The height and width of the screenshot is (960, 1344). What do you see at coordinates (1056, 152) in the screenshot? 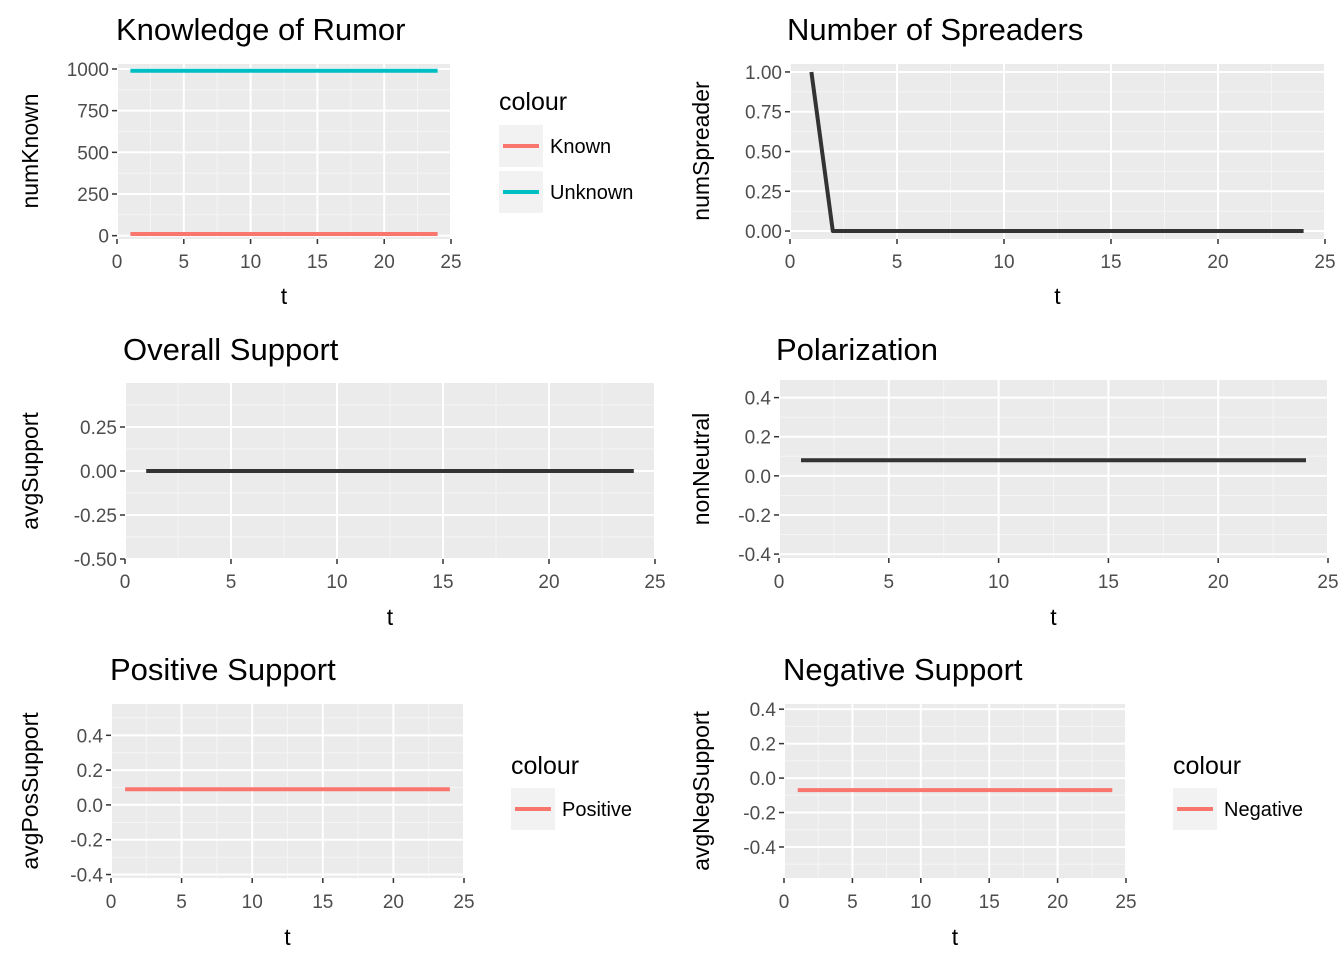
I see `series-line` at bounding box center [1056, 152].